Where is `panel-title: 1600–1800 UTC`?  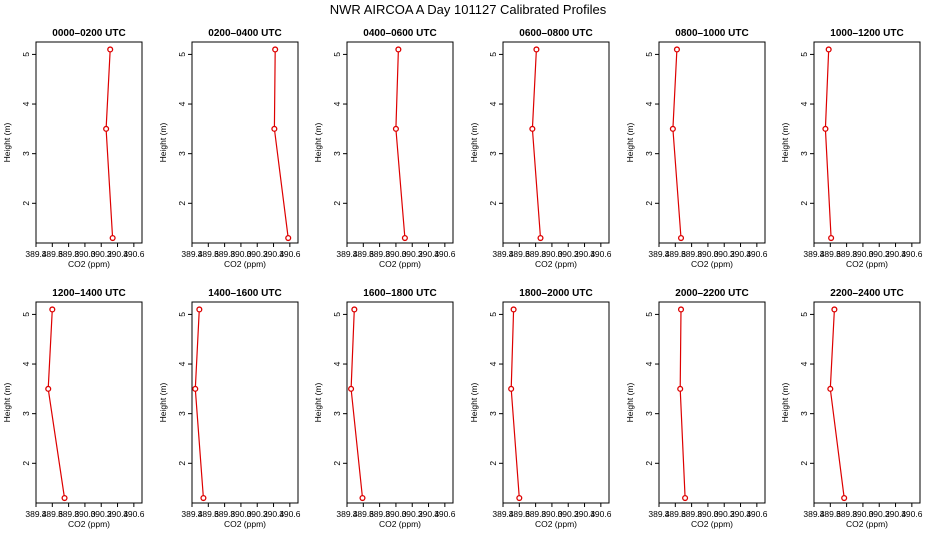 panel-title: 1600–1800 UTC is located at coordinates (399, 293).